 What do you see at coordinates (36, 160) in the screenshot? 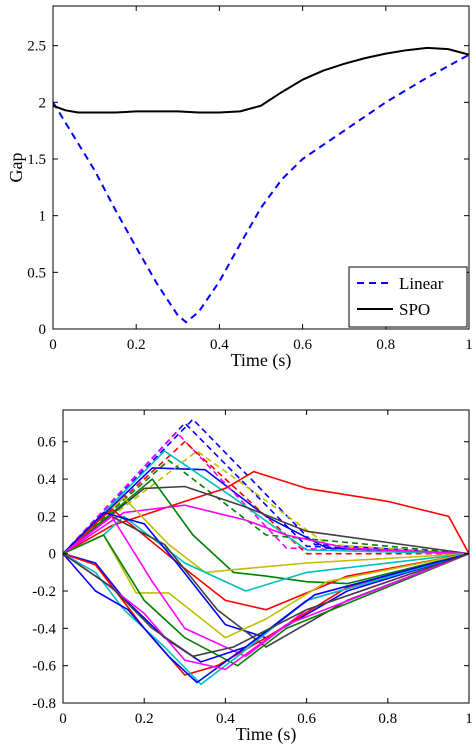
I see `y-tick-label: 1.5` at bounding box center [36, 160].